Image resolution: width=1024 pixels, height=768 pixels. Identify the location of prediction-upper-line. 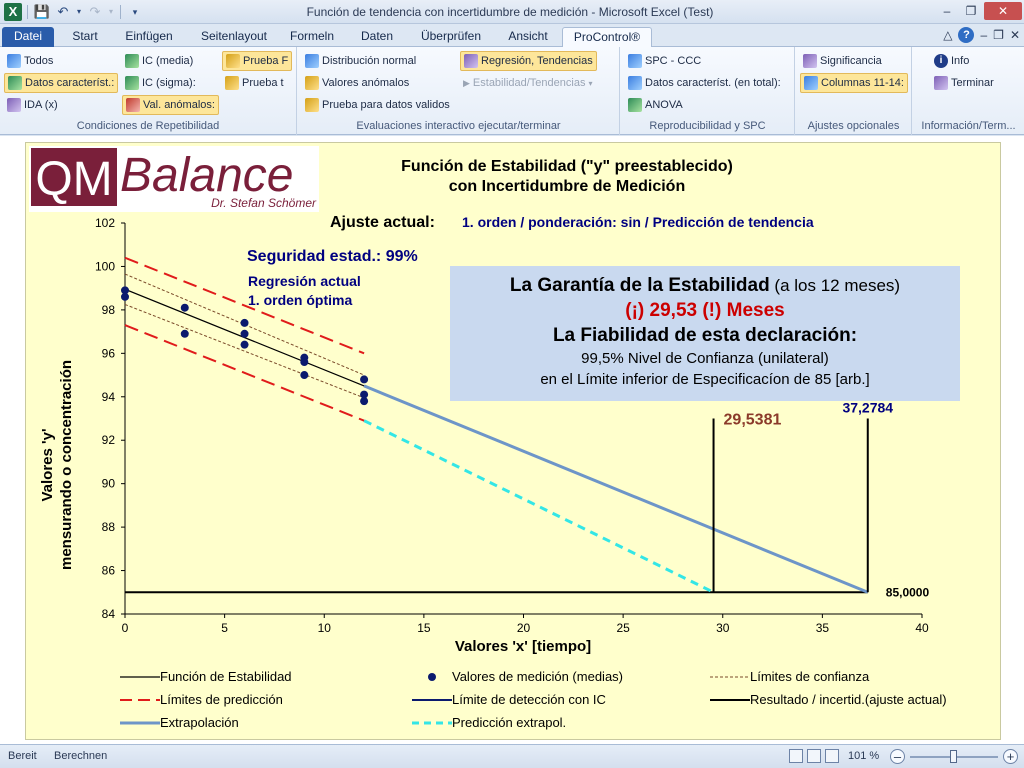
(244, 305).